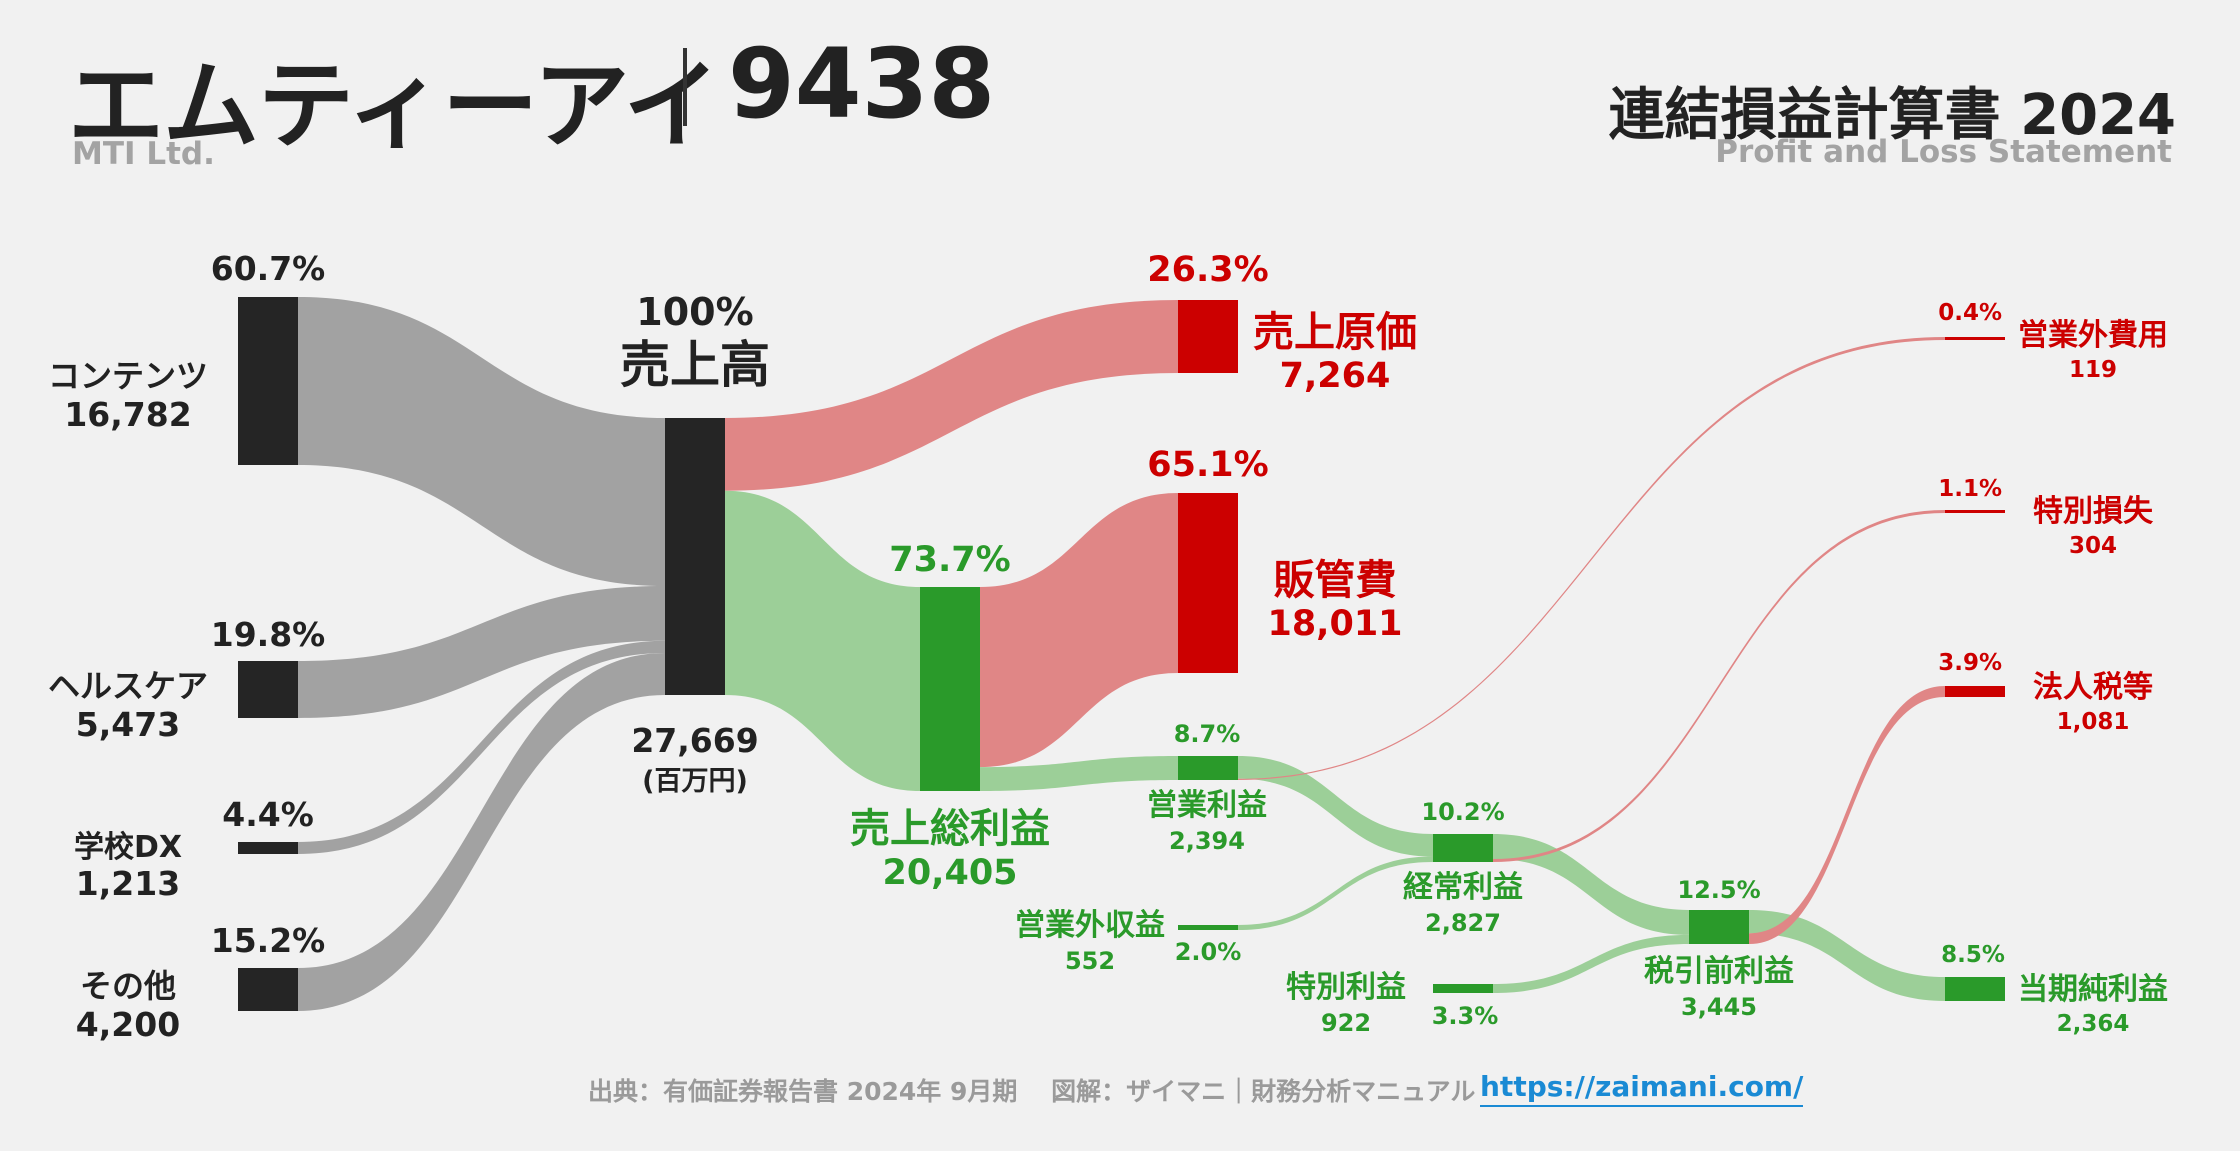  What do you see at coordinates (1208, 927) in the screenshot?
I see `node-nonop_inc` at bounding box center [1208, 927].